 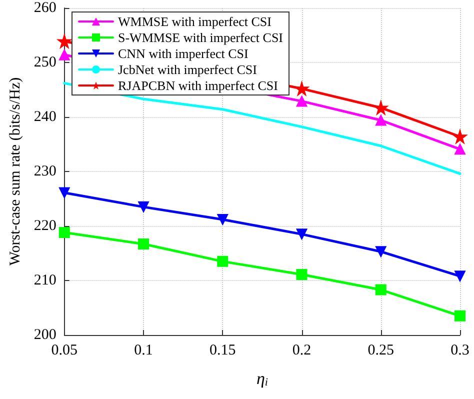 I want to click on y-tick-label: 250, so click(x=45, y=62).